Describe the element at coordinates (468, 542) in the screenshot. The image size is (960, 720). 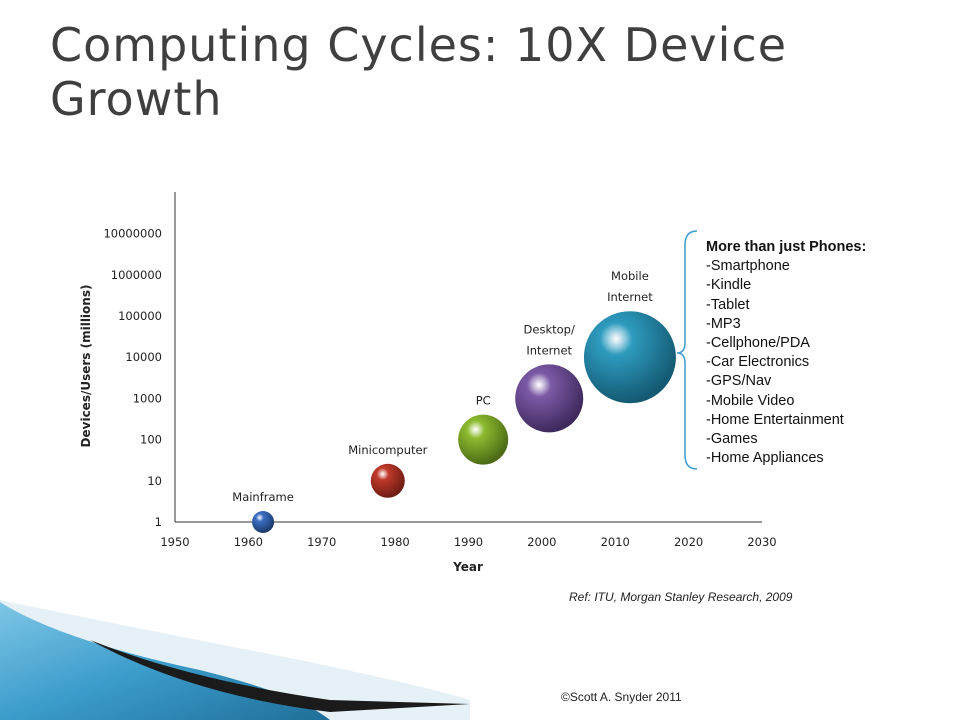
I see `x-tick-label: 1990` at that location.